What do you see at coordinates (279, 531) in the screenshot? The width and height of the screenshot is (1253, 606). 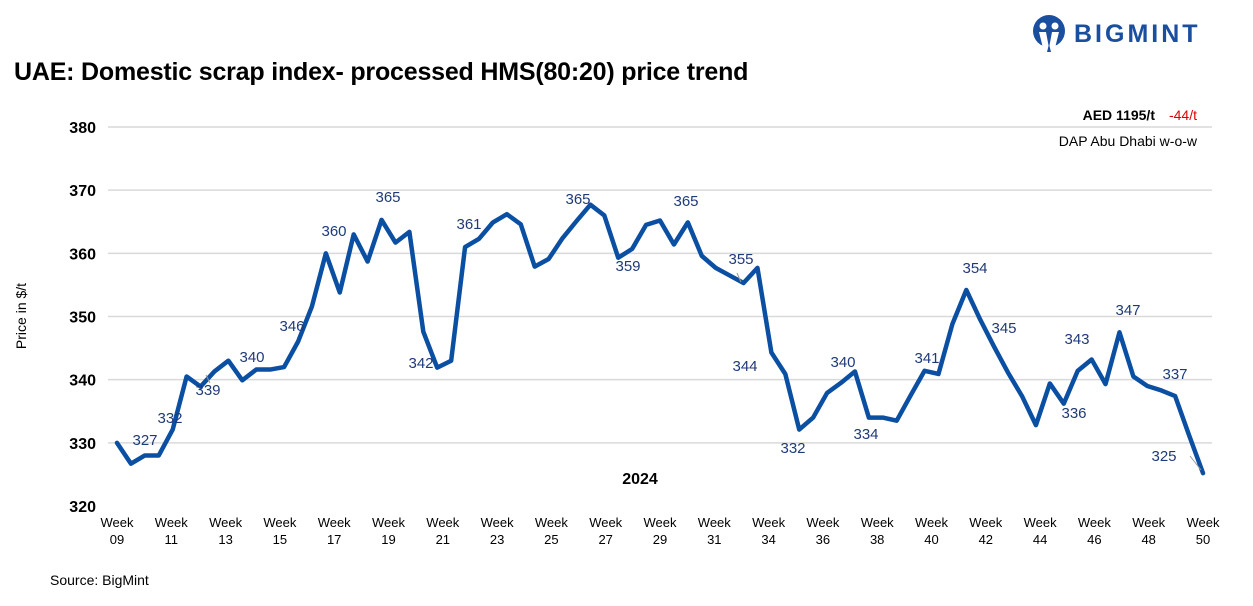 I see `x-tick-label: Week 15` at bounding box center [279, 531].